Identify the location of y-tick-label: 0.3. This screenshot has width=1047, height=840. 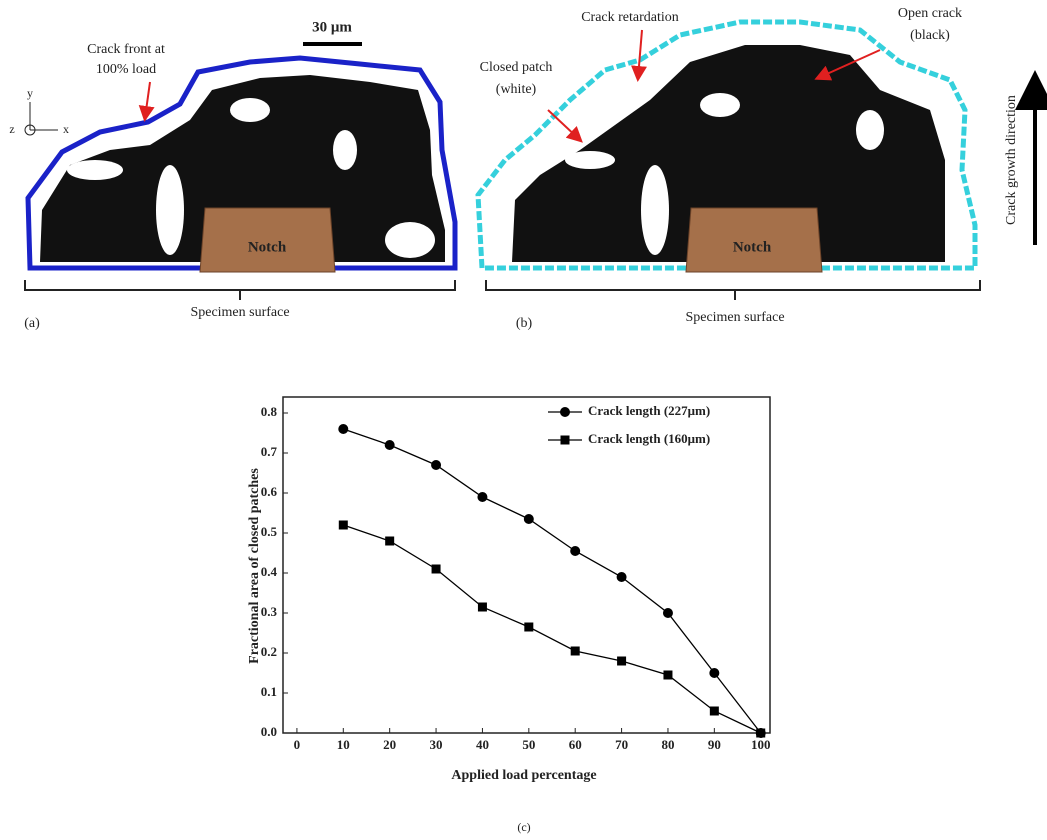
(269, 611).